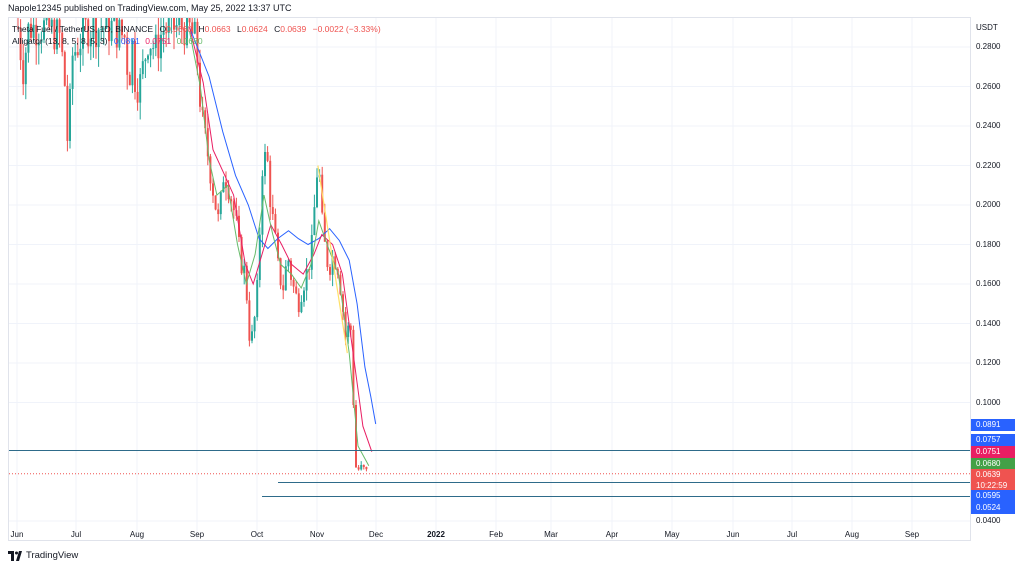  What do you see at coordinates (201, 29) in the screenshot?
I see `high-key: H` at bounding box center [201, 29].